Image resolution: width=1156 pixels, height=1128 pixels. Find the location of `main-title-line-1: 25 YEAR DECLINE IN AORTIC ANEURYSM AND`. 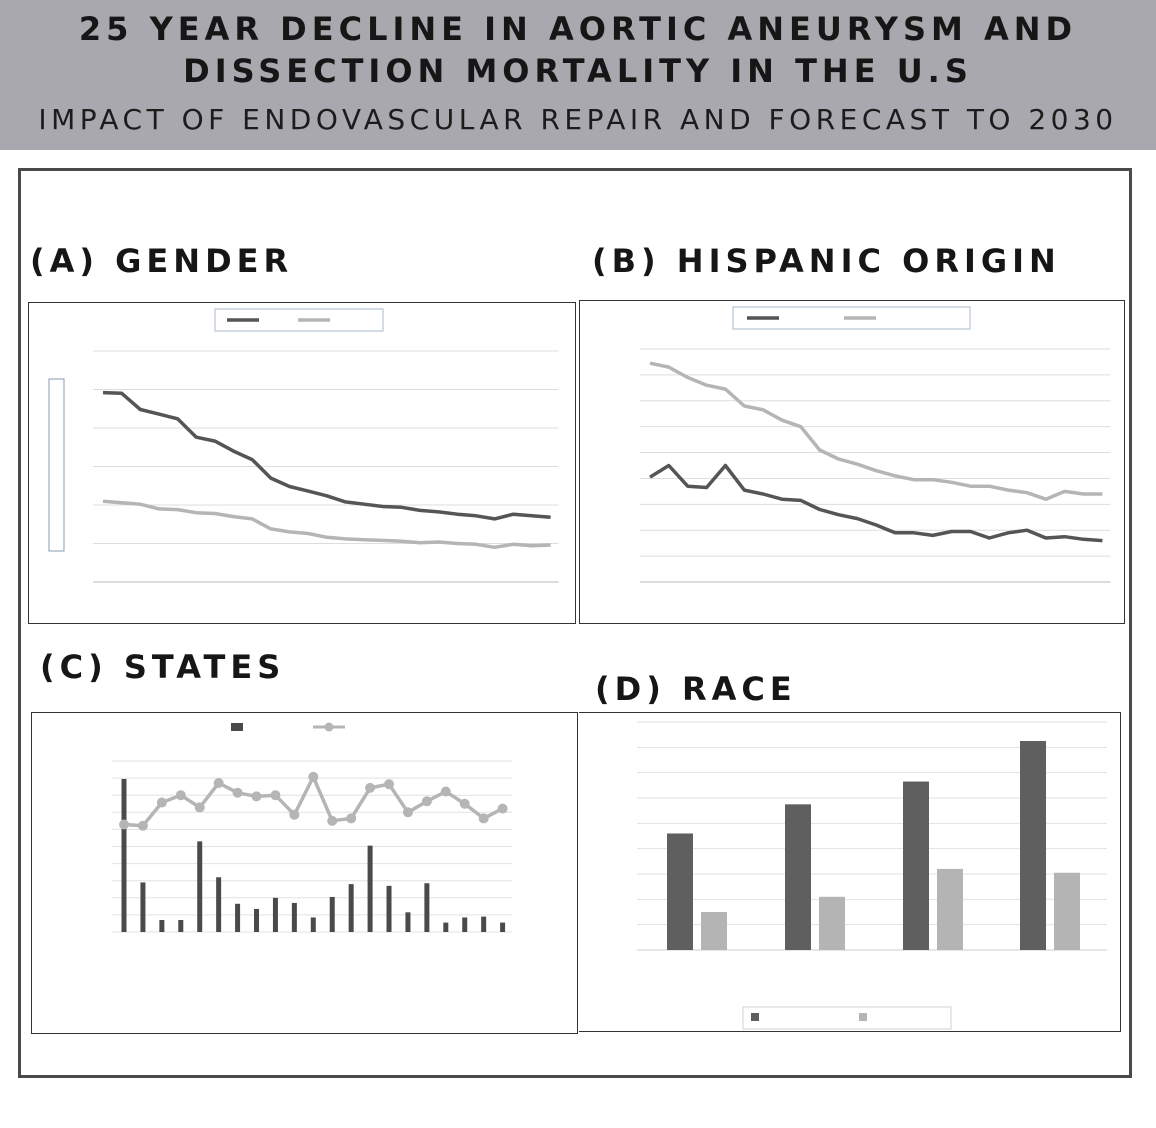

main-title-line-1: 25 YEAR DECLINE IN AORTIC ANEURYSM AND is located at coordinates (578, 29).